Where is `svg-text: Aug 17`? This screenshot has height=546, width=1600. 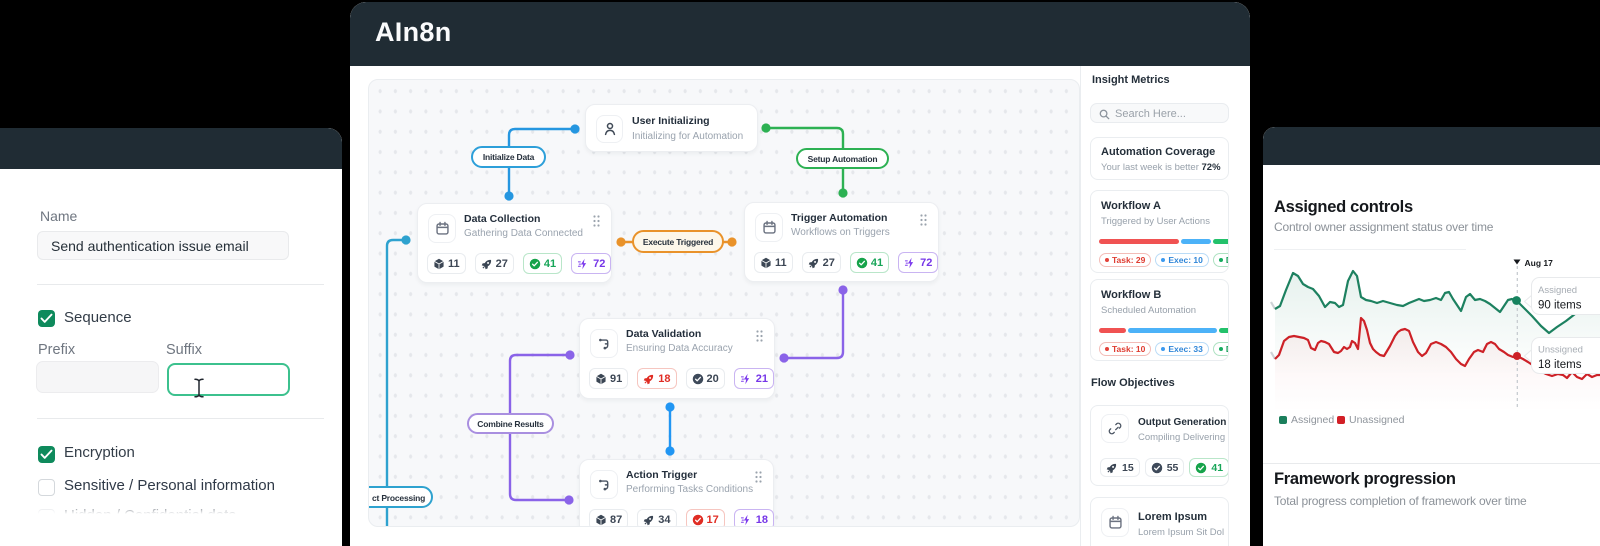
svg-text: Aug 17 is located at coordinates (1539, 263).